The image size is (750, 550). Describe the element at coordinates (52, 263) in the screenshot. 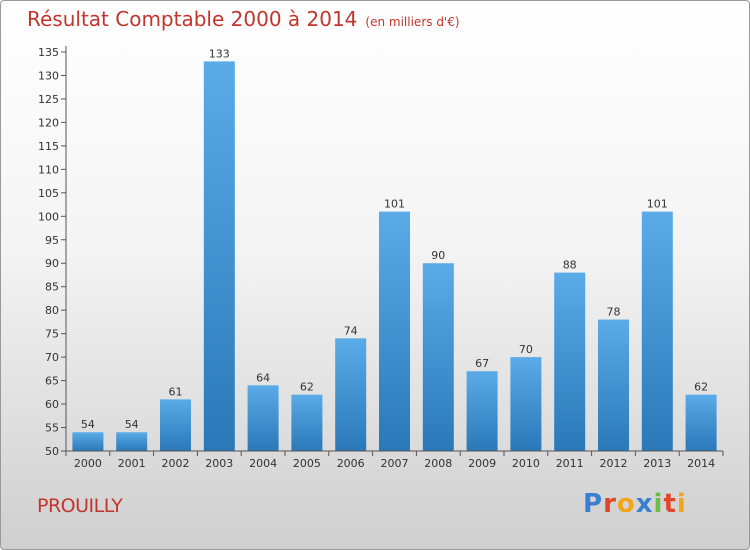

I see `y-tick-label: 90` at that location.